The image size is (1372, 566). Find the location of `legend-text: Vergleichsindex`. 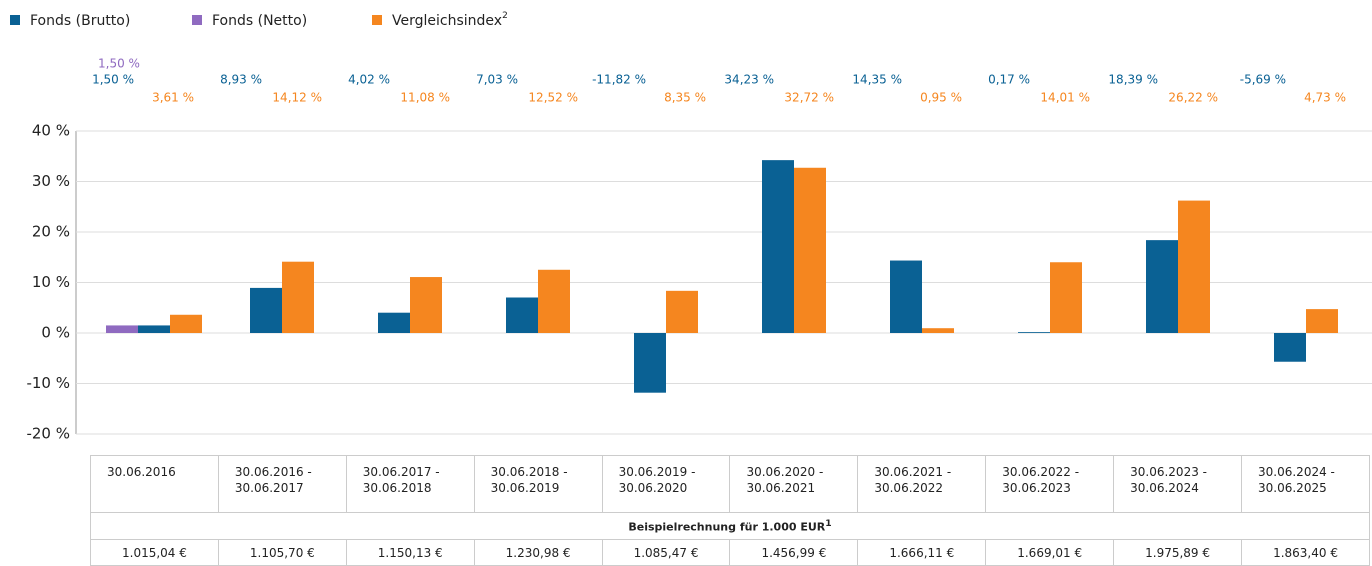

legend-text: Vergleichsindex is located at coordinates (447, 21).